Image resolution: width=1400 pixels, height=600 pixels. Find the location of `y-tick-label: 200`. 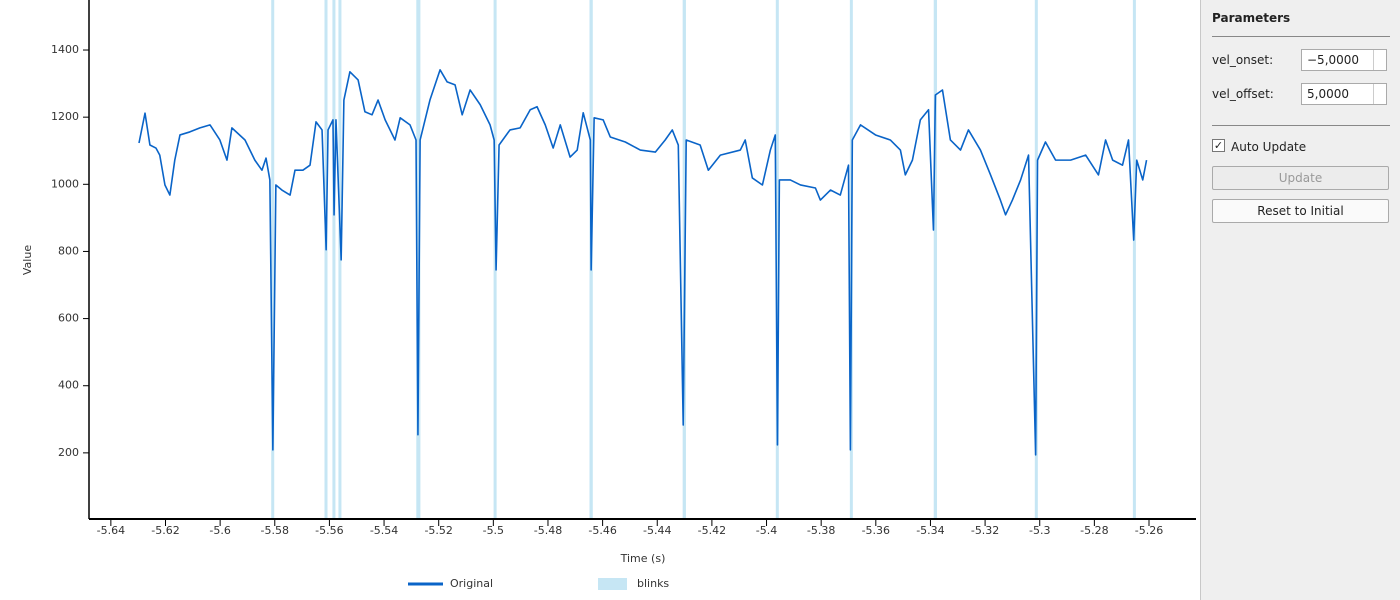

y-tick-label: 200 is located at coordinates (68, 452).